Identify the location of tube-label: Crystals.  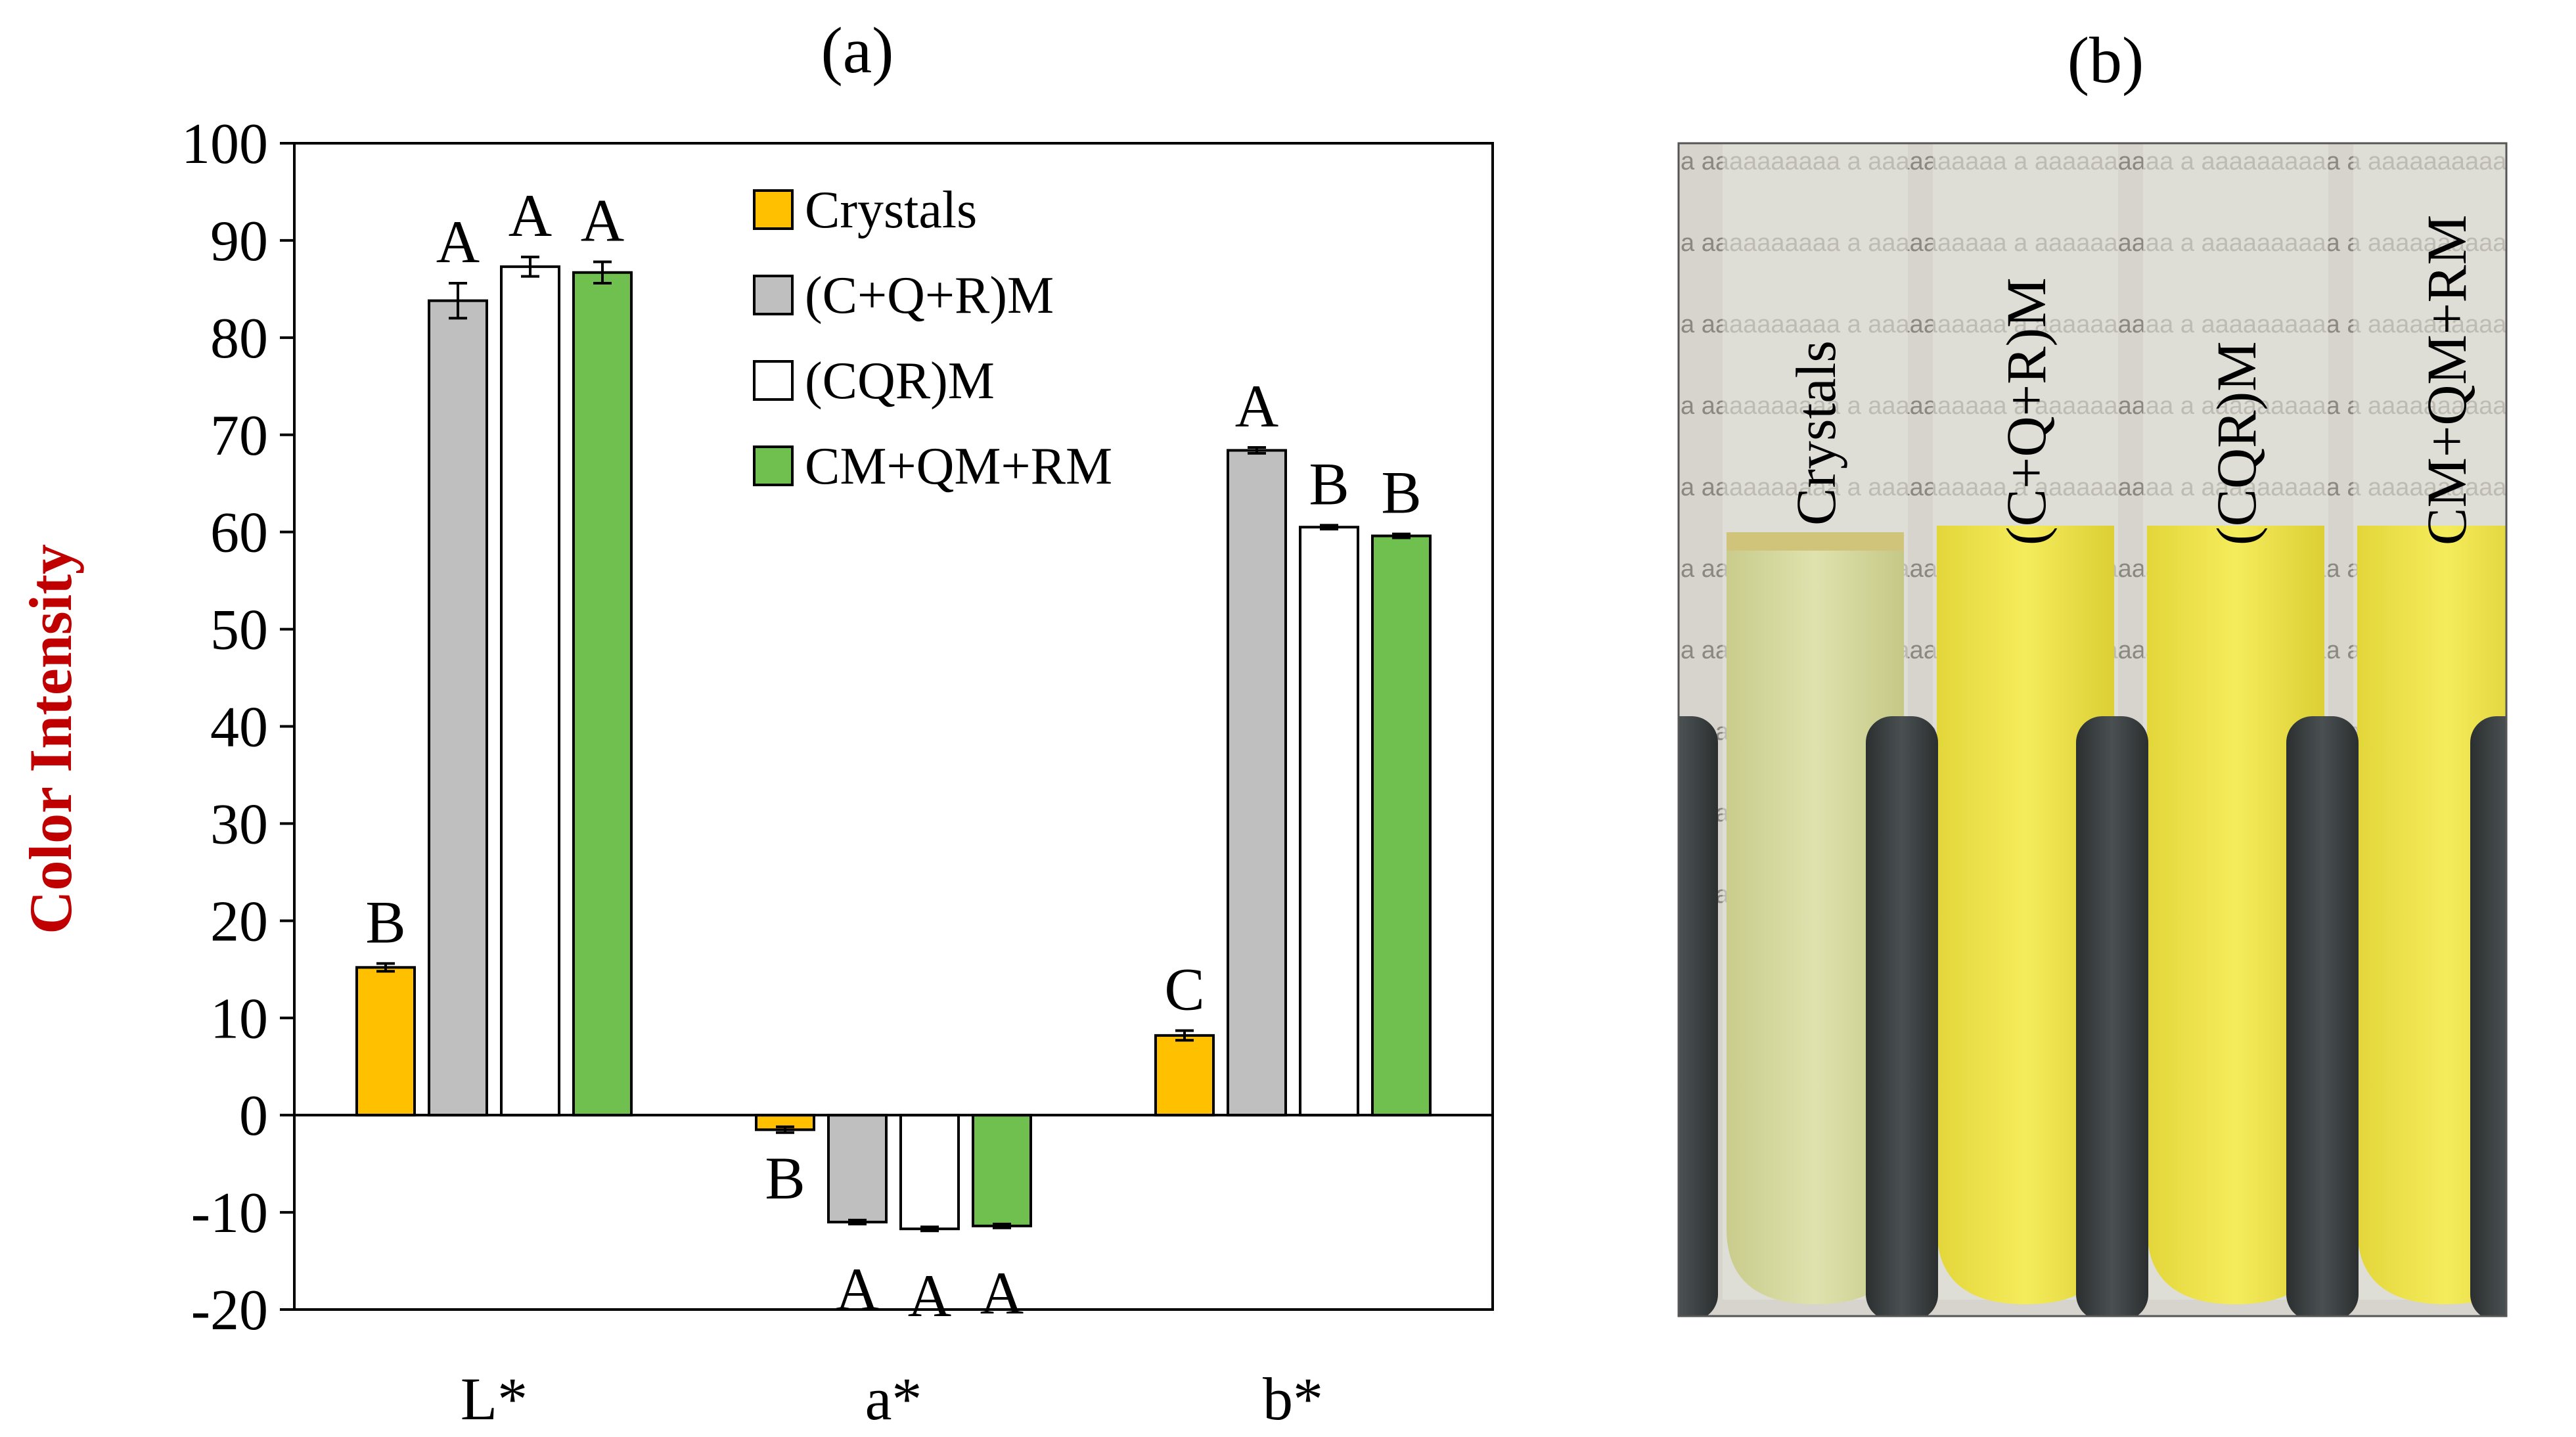
(1815, 433).